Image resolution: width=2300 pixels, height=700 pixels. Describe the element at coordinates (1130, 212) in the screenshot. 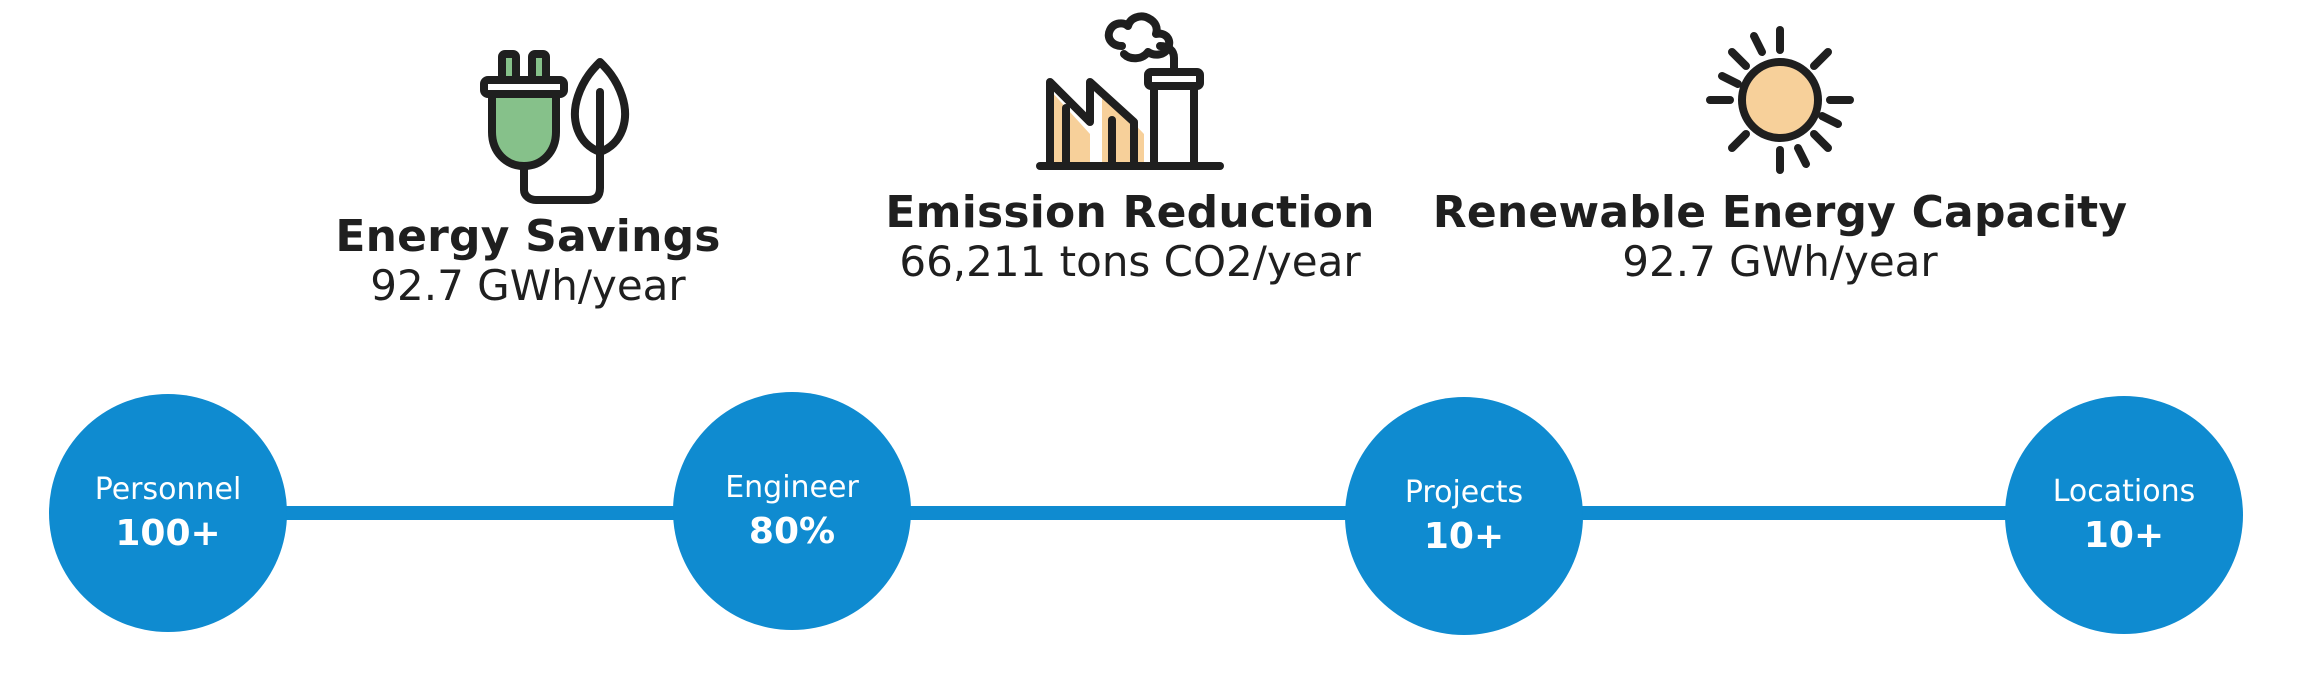

I see `stat-title: Emission Reduction` at that location.